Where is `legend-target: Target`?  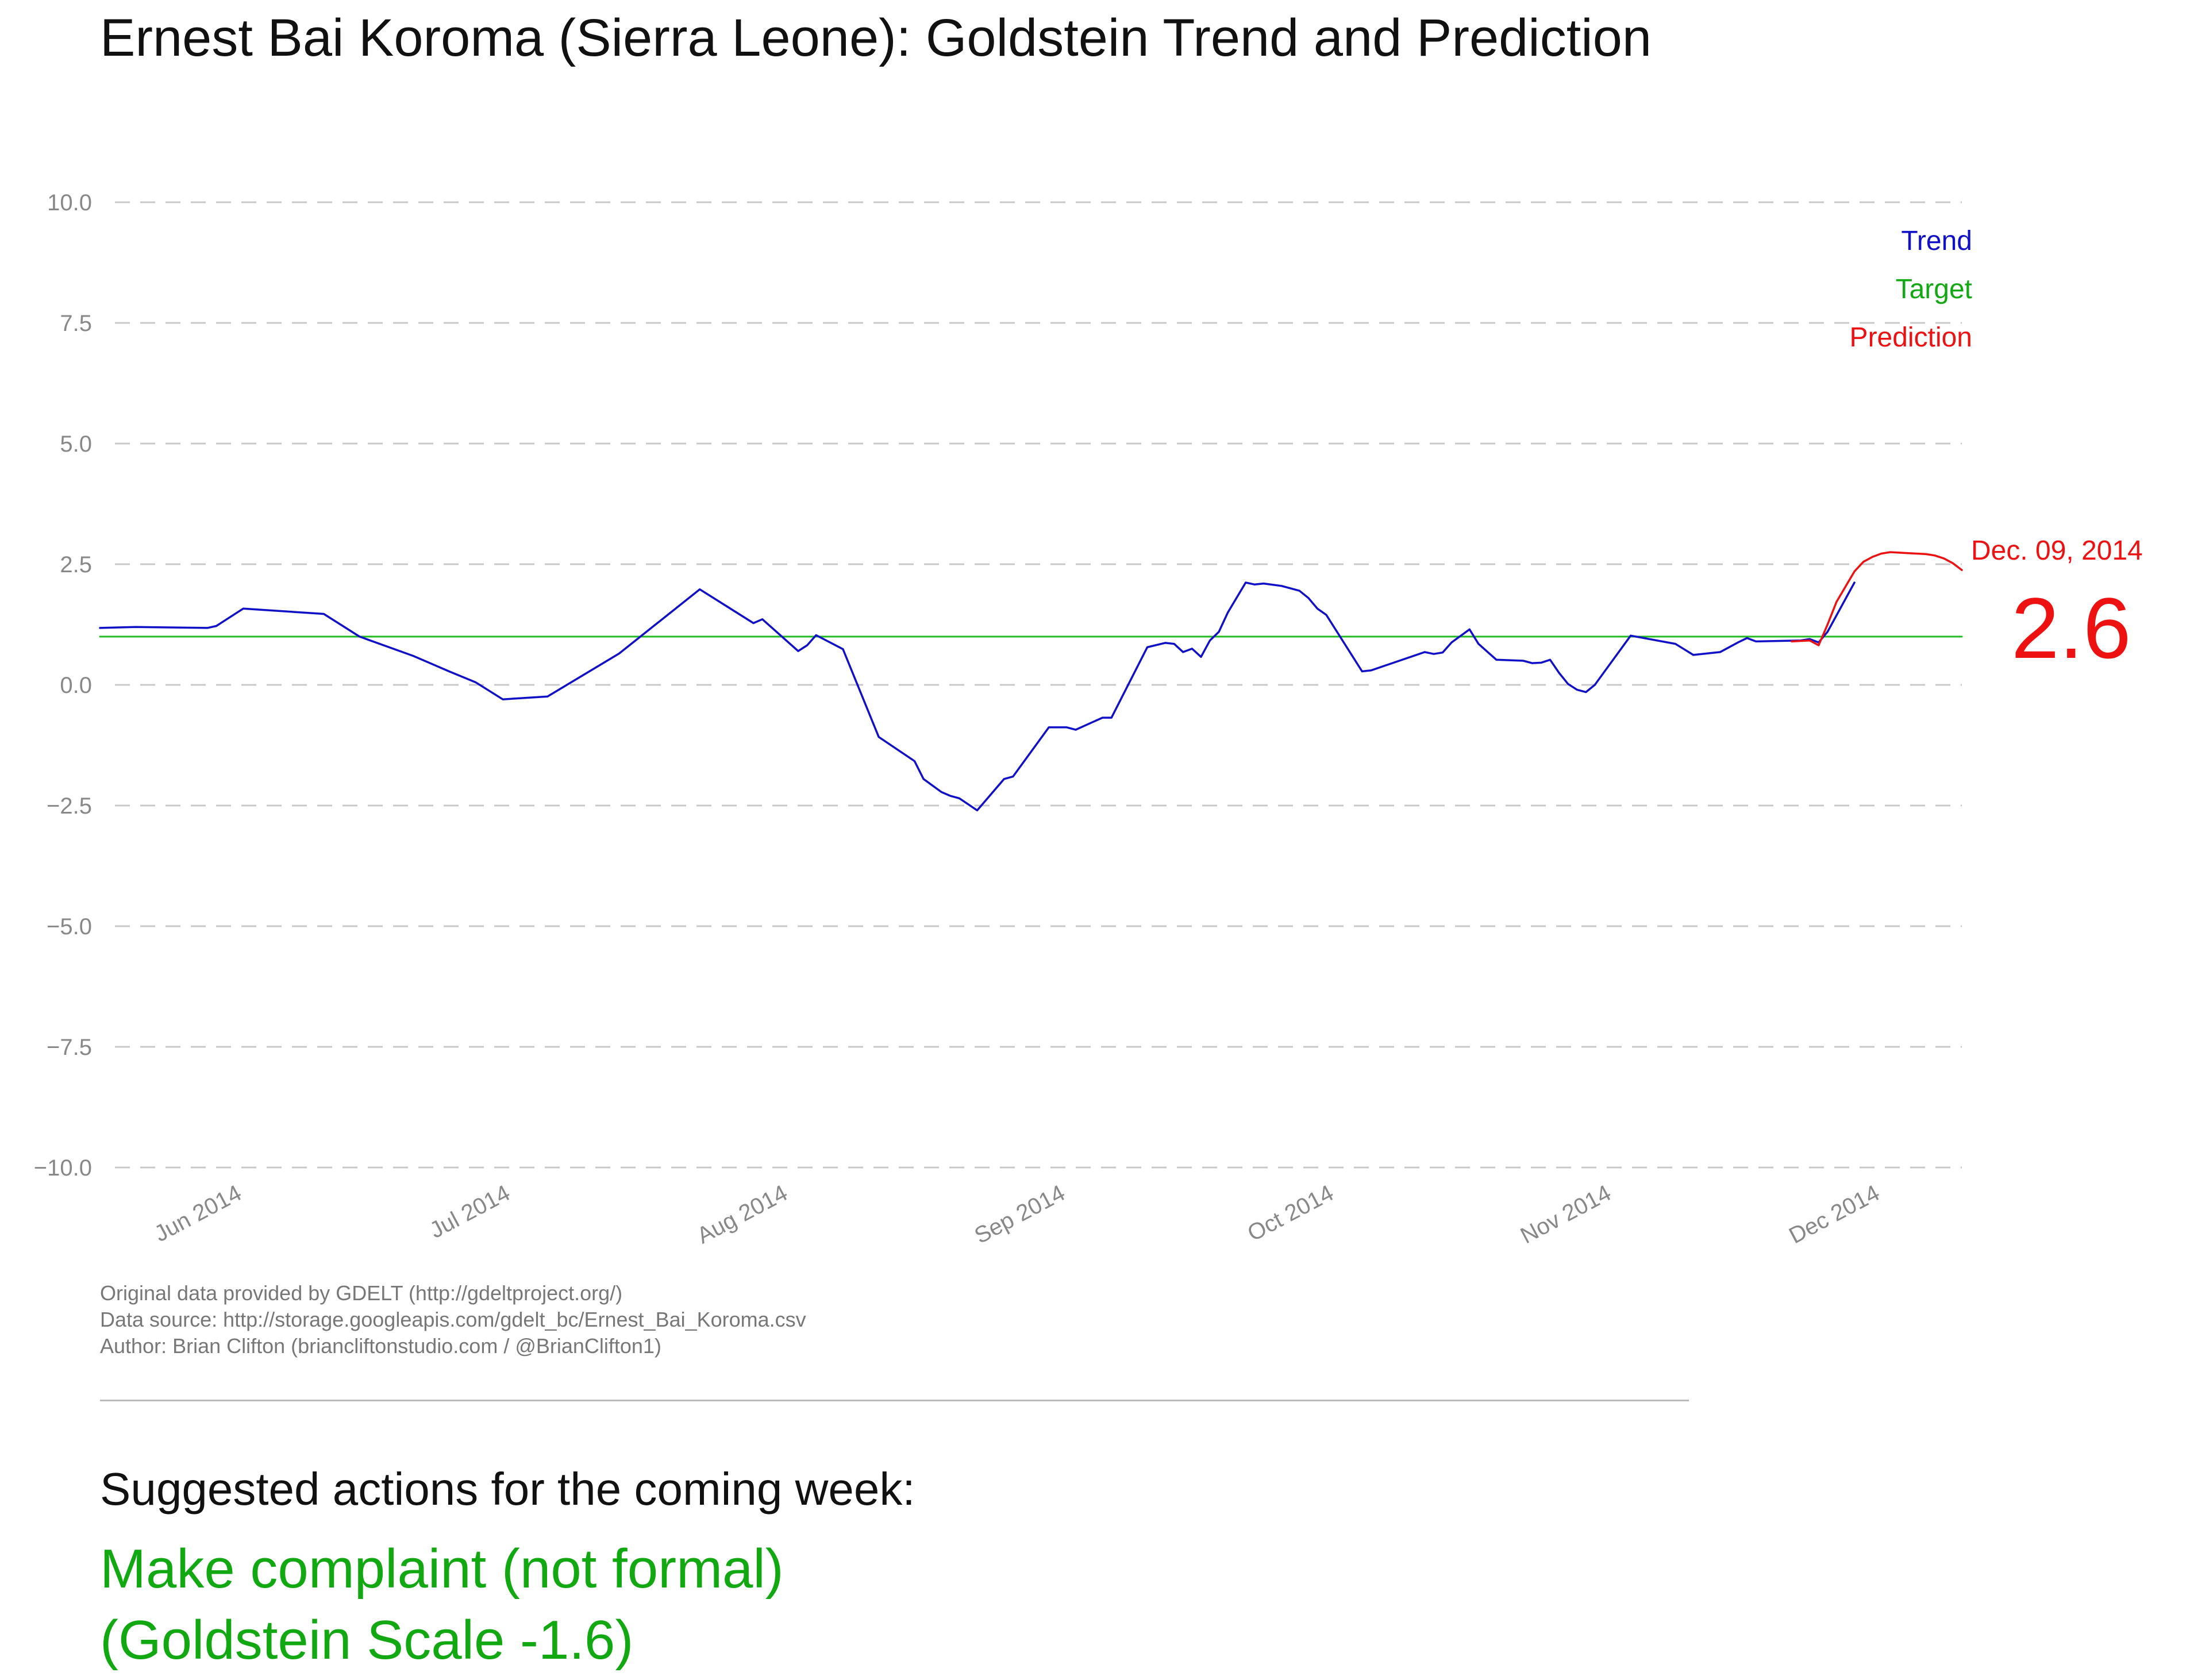 legend-target: Target is located at coordinates (1934, 289).